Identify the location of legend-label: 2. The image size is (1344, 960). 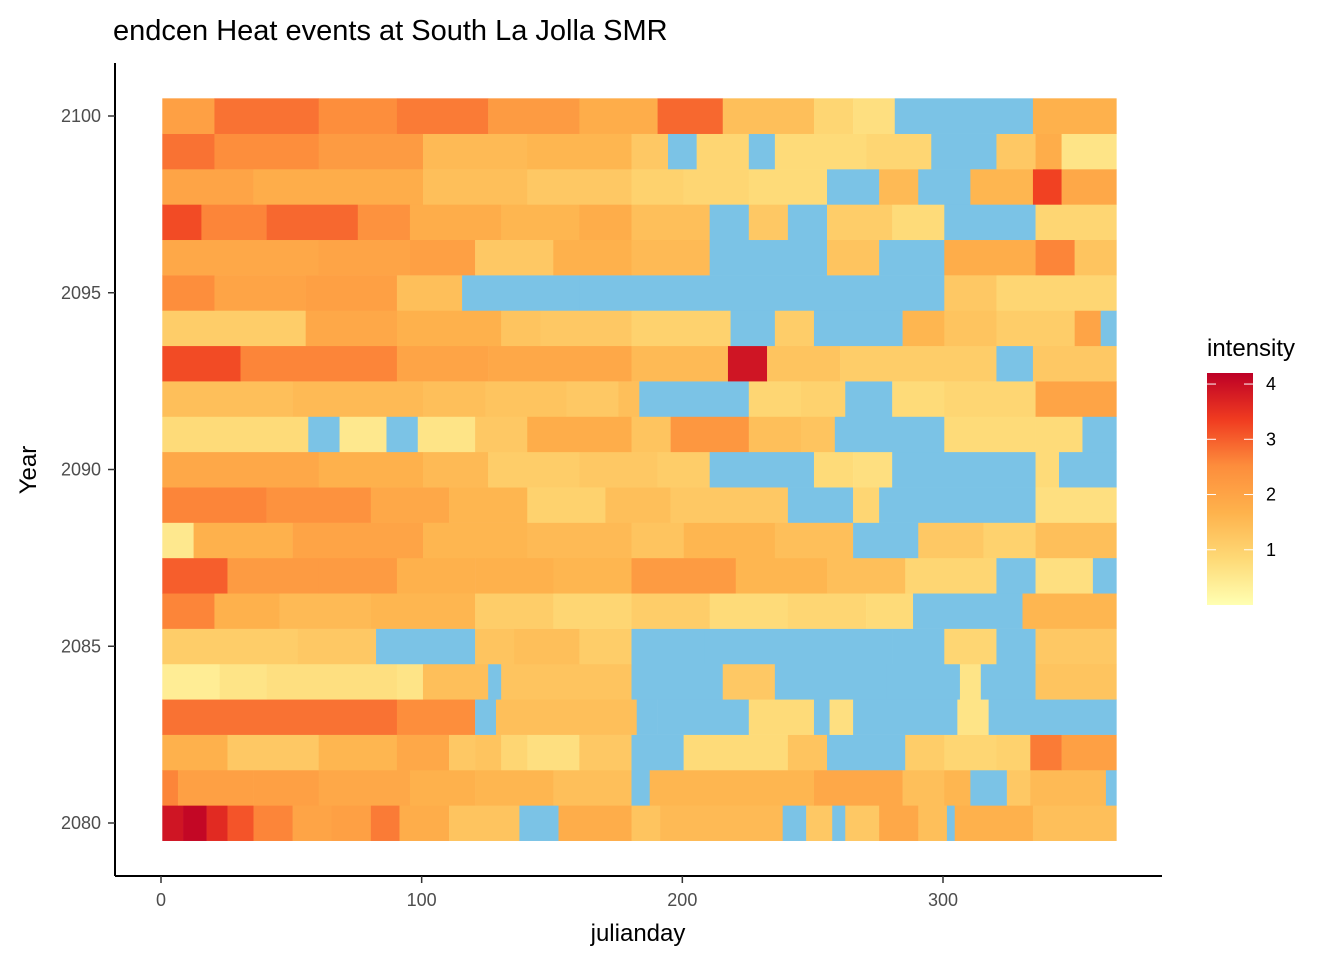
(1271, 495).